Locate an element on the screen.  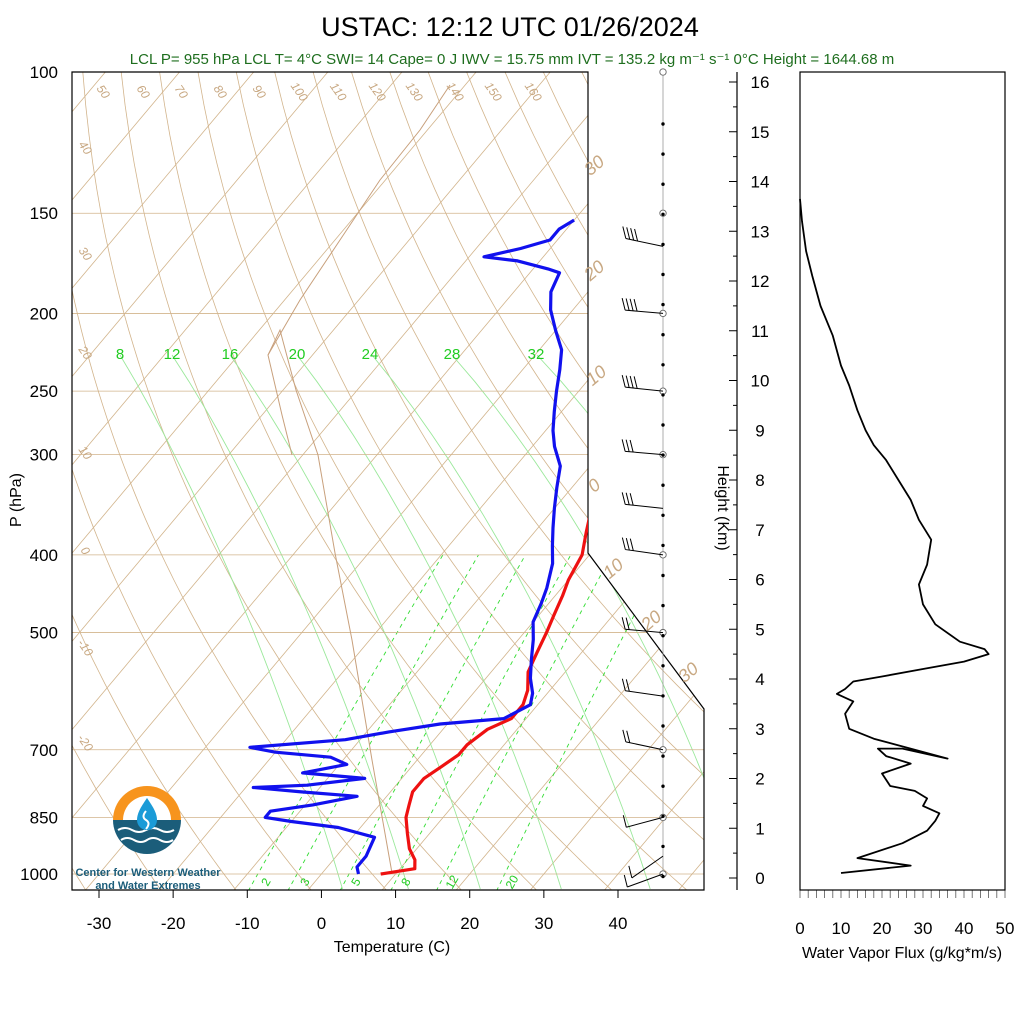
height-tick-label: 12 is located at coordinates (760, 281).